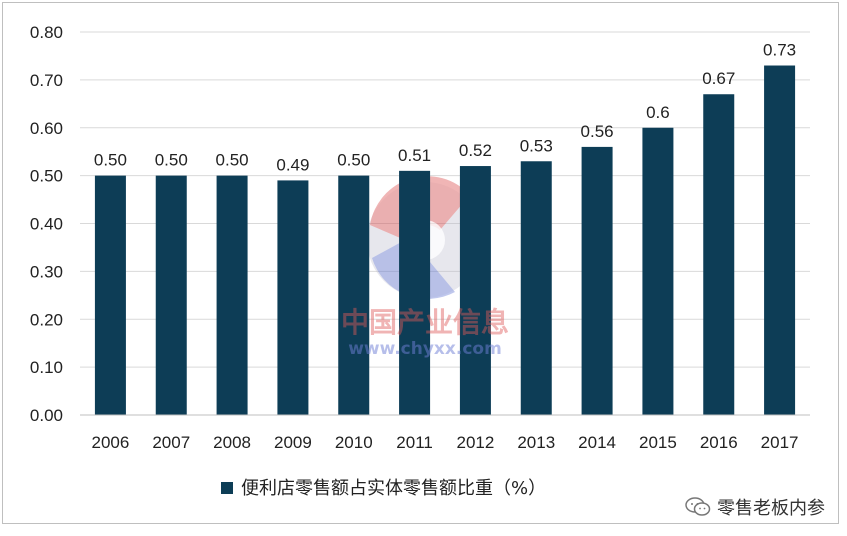 The height and width of the screenshot is (536, 847). I want to click on y-tick-label: 0.40, so click(46, 224).